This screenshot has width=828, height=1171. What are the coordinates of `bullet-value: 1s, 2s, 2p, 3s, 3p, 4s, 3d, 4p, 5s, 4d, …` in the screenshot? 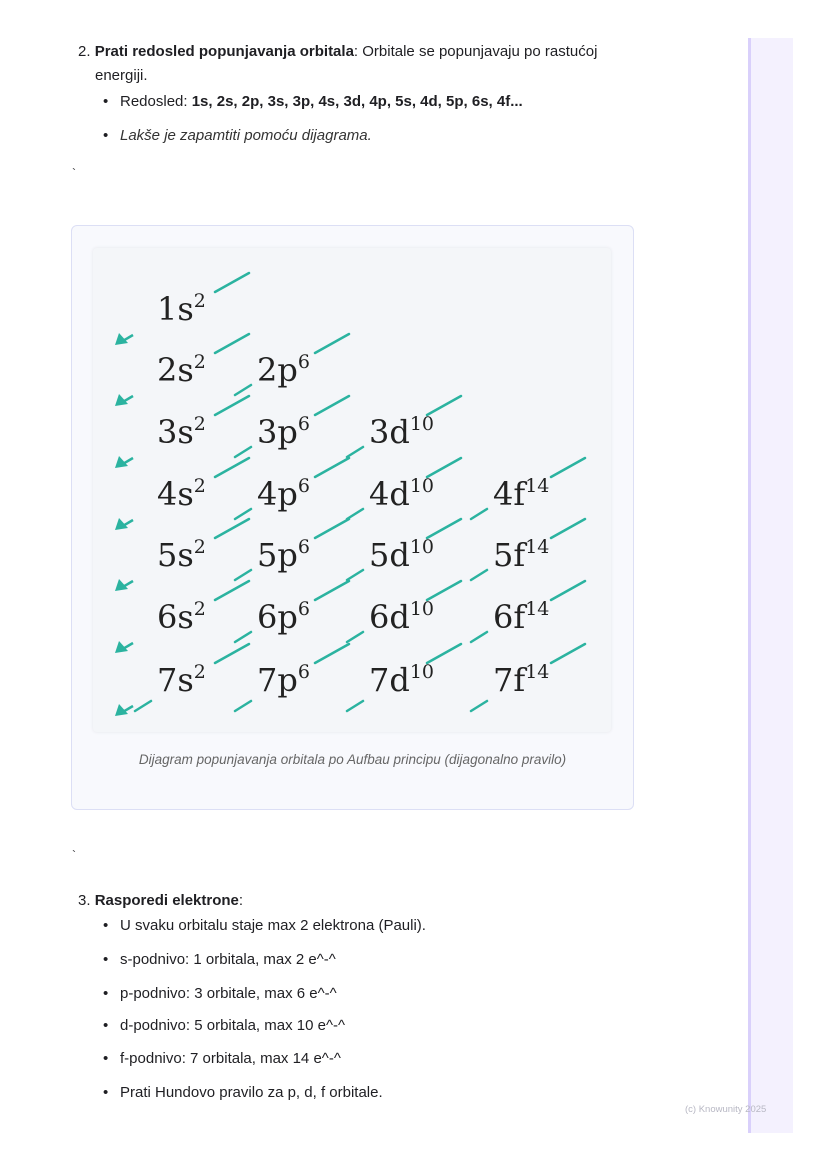 It's located at (357, 101).